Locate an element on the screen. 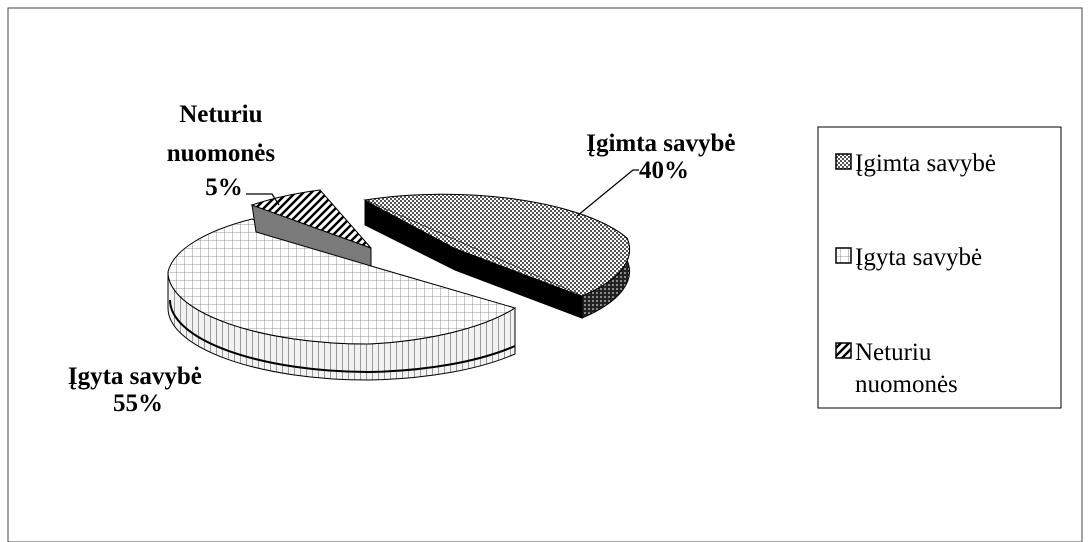  data-label-neturiu-line1: Neturiu is located at coordinates (220, 114).